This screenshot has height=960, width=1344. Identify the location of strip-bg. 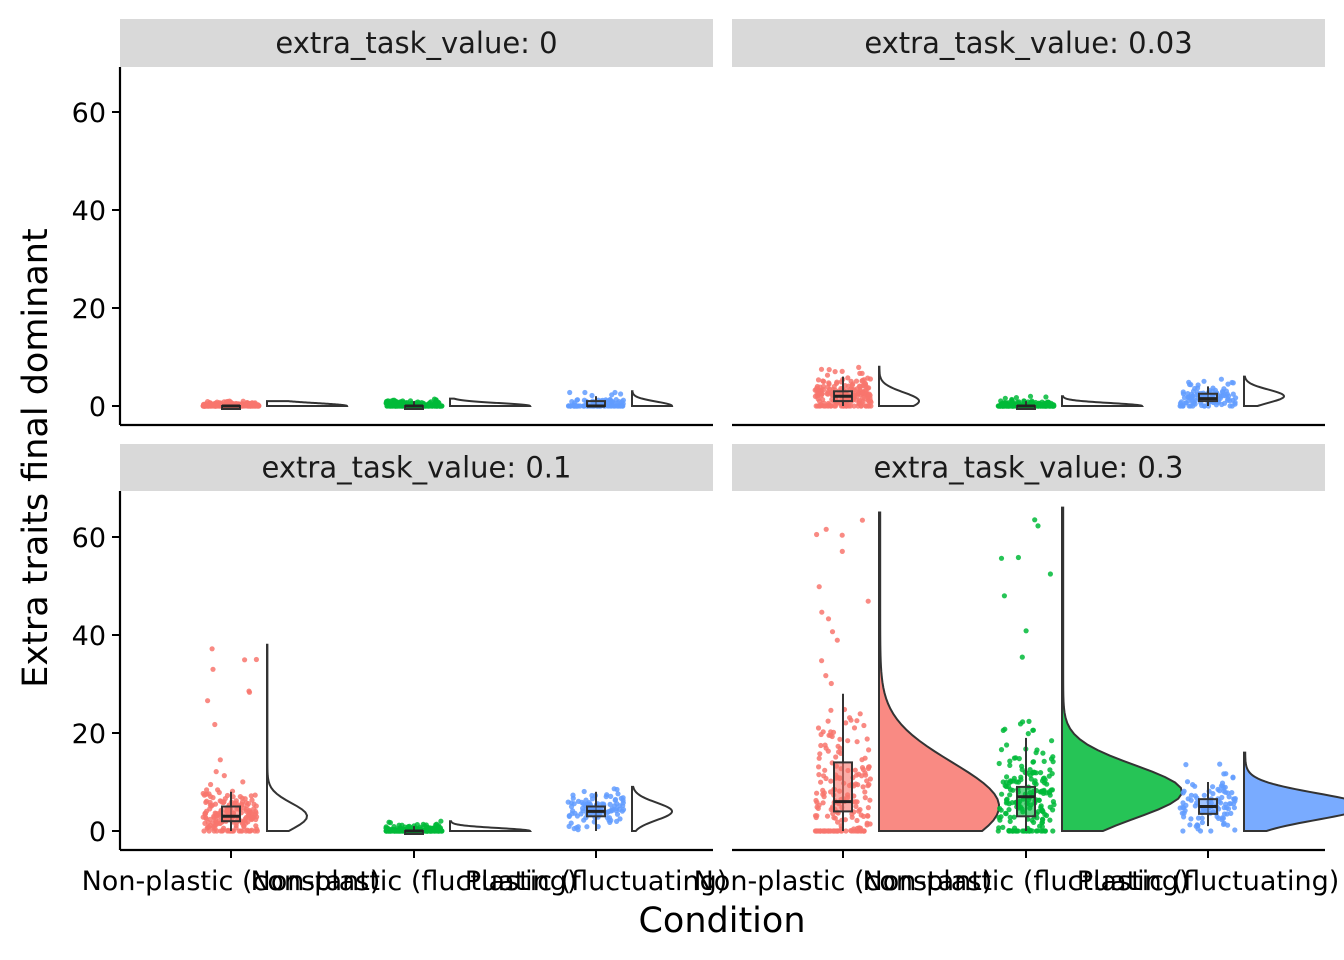
(1028, 43).